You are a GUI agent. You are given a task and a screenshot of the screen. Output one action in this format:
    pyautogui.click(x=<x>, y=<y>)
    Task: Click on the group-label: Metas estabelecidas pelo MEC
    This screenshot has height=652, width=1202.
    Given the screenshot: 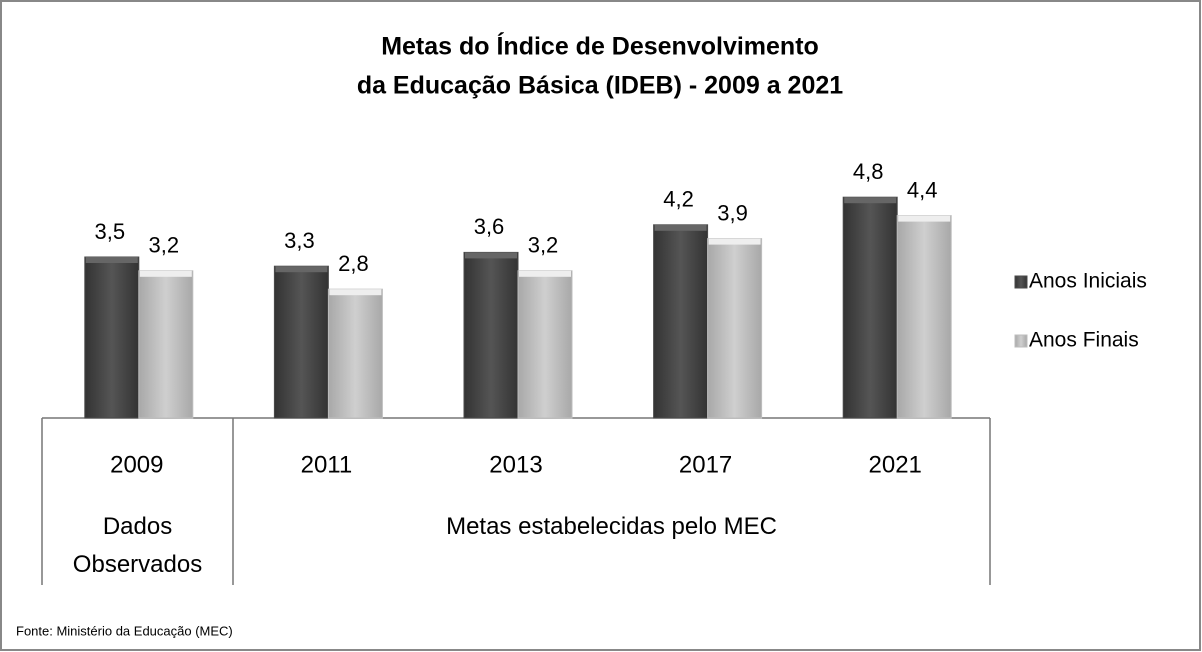 What is the action you would take?
    pyautogui.click(x=611, y=526)
    